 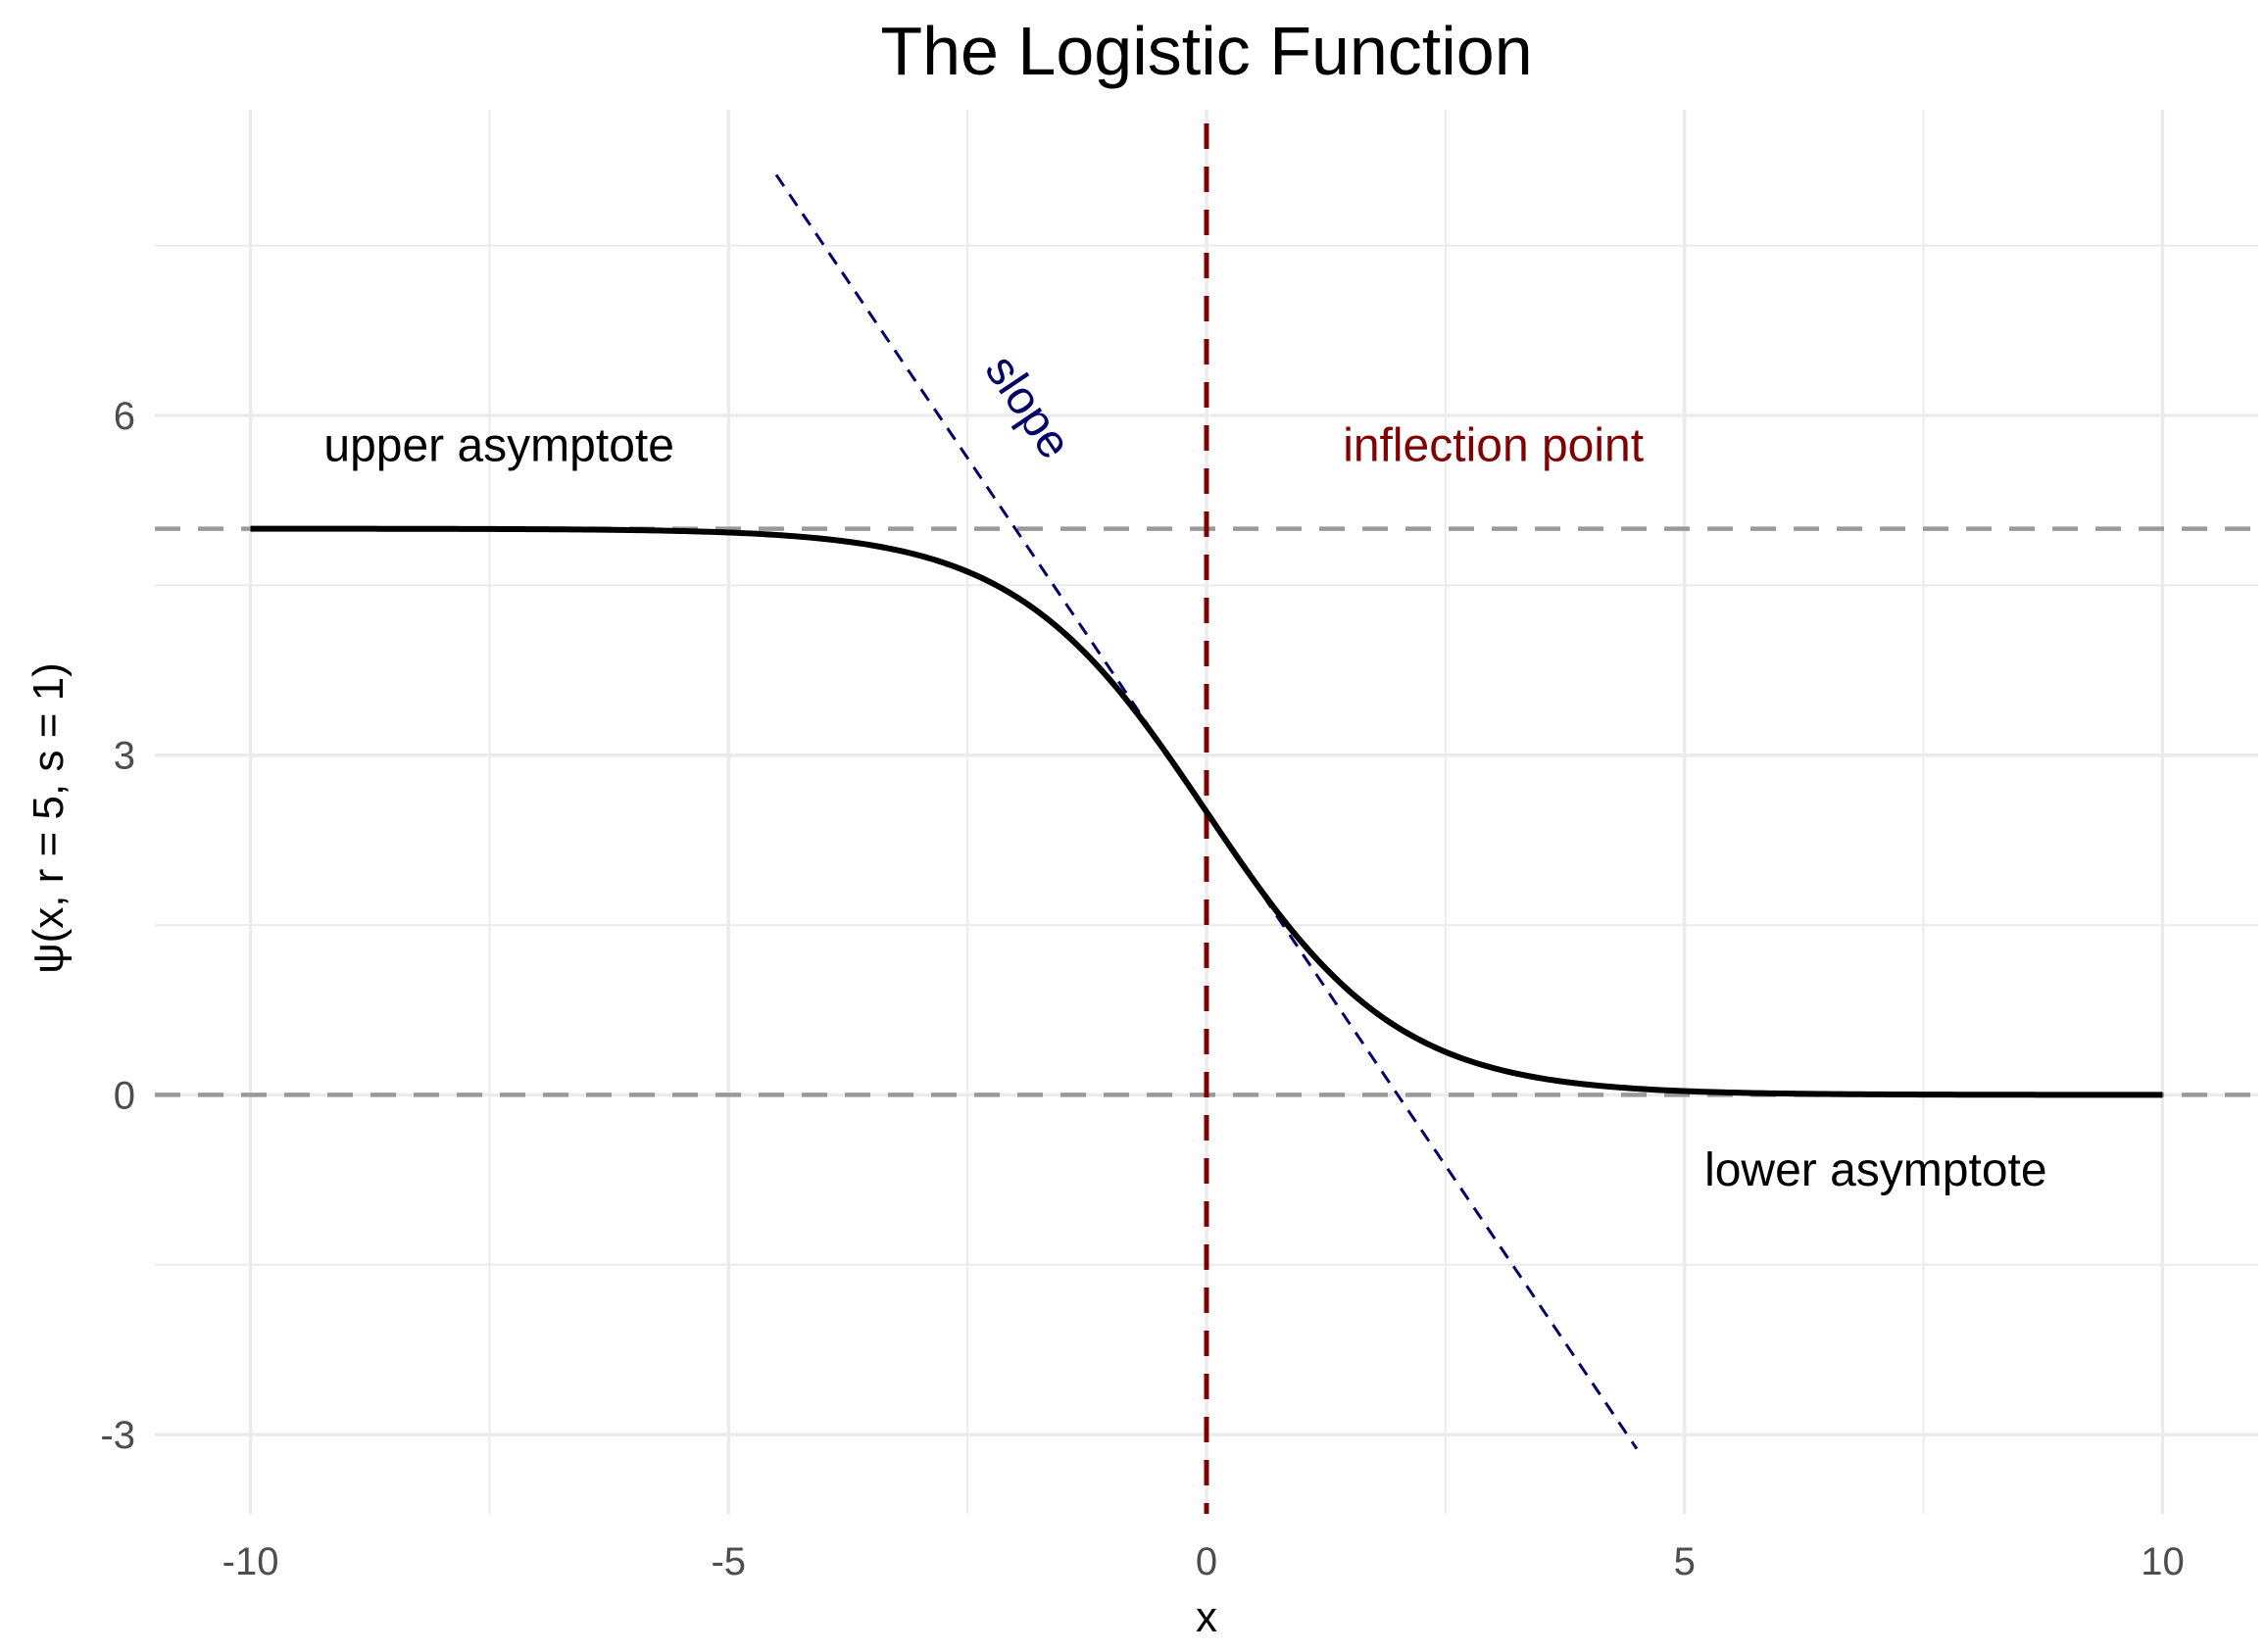 What do you see at coordinates (125, 756) in the screenshot?
I see `y-tick-label: 3` at bounding box center [125, 756].